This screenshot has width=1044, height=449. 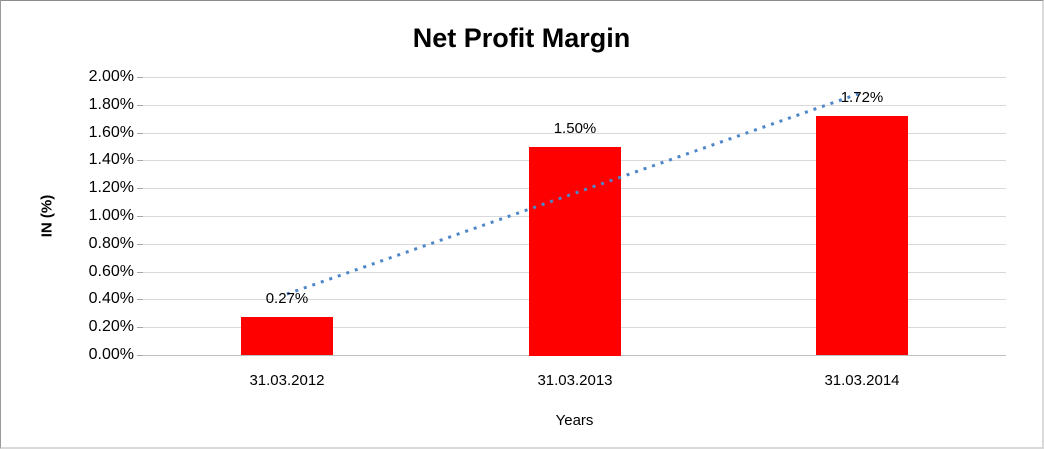 I want to click on chart-title: Net Profit Margin, so click(x=521, y=38).